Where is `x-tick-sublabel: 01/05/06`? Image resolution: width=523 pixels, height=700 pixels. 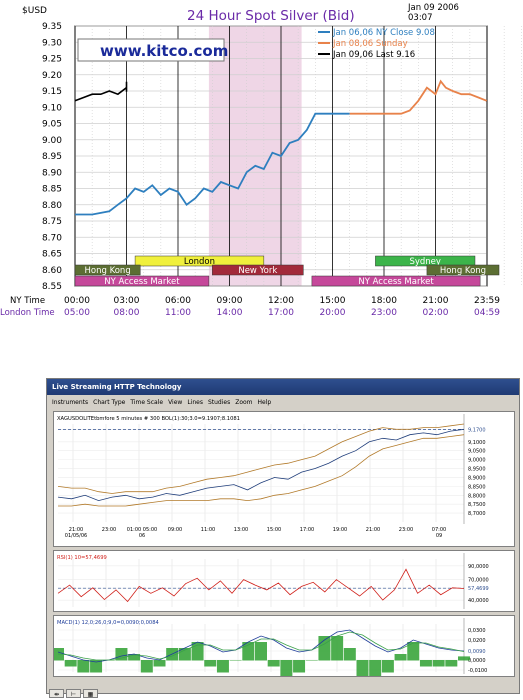 x-tick-sublabel: 01/05/06 is located at coordinates (76, 536).